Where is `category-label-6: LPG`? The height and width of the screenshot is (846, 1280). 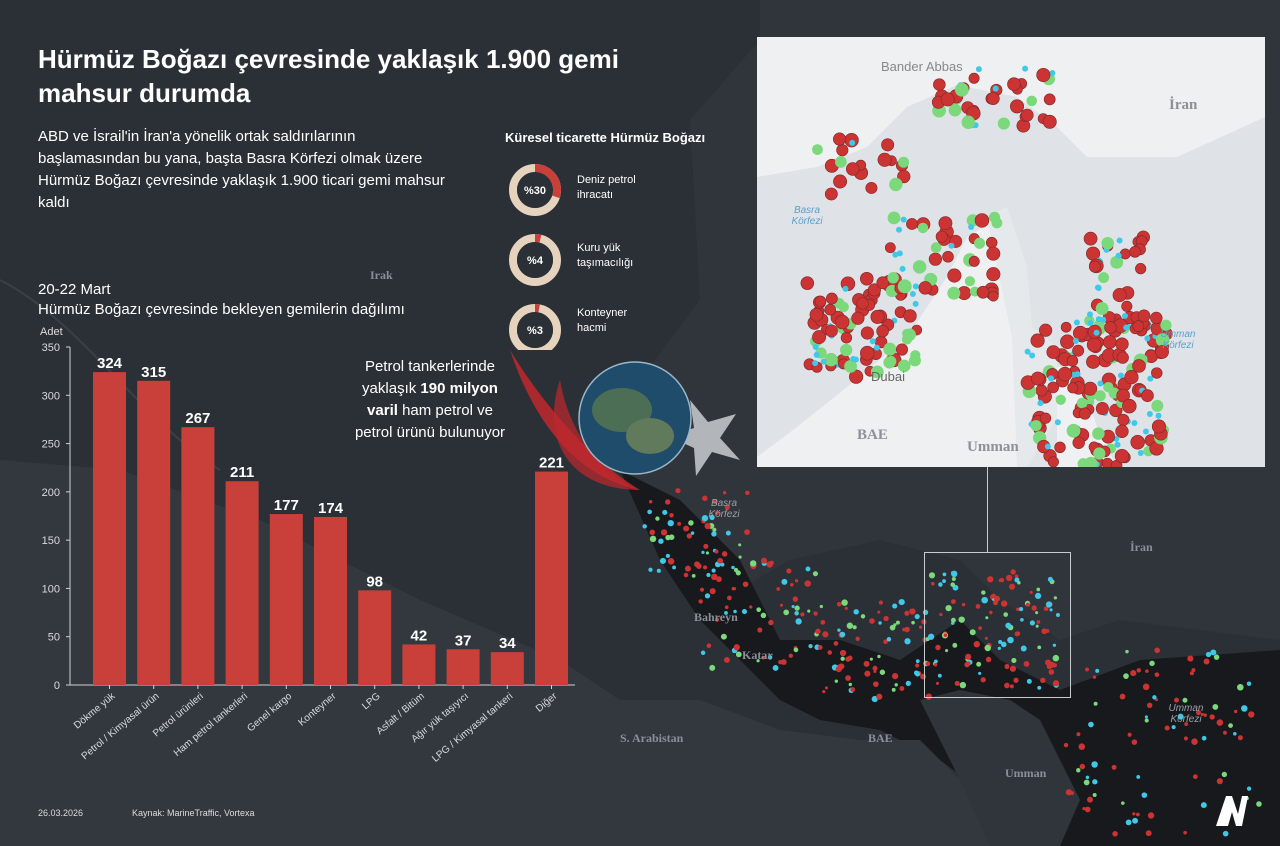
category-label-6: LPG is located at coordinates (371, 701).